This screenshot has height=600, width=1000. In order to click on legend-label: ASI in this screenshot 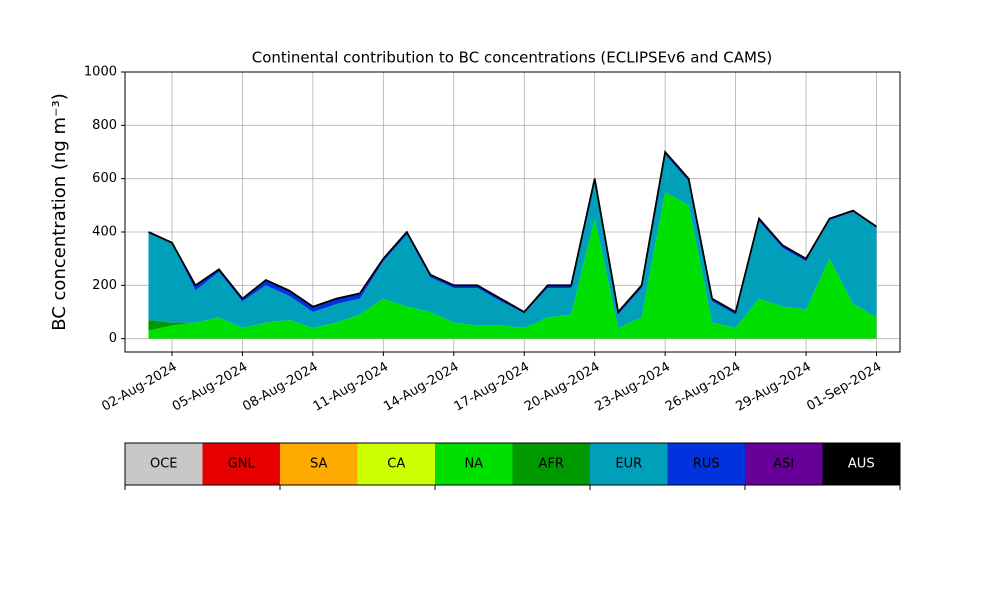, I will do `click(783, 464)`.